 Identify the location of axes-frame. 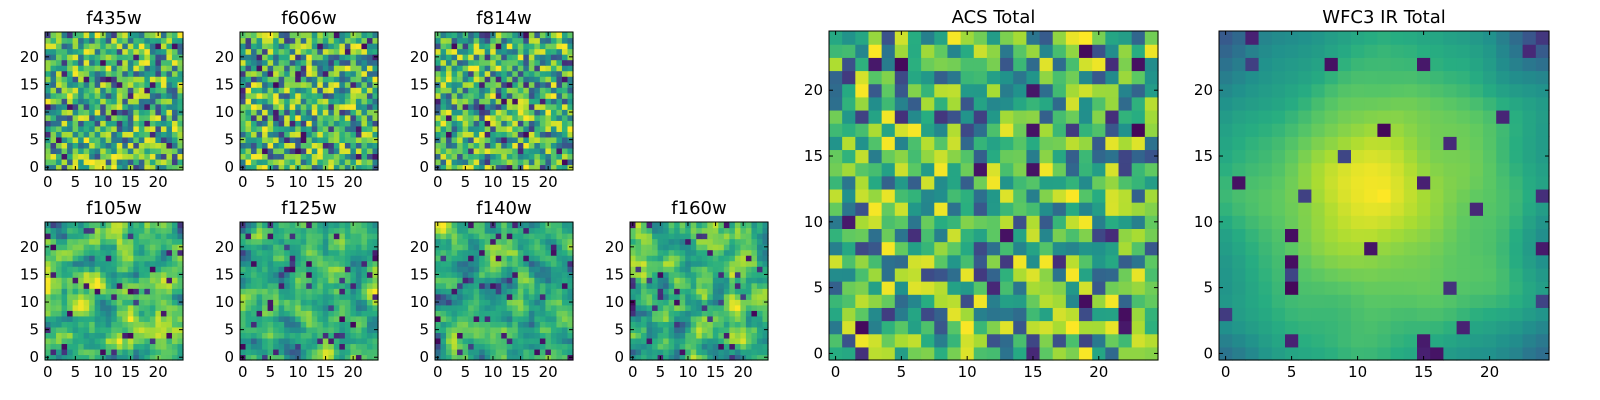
(699, 291).